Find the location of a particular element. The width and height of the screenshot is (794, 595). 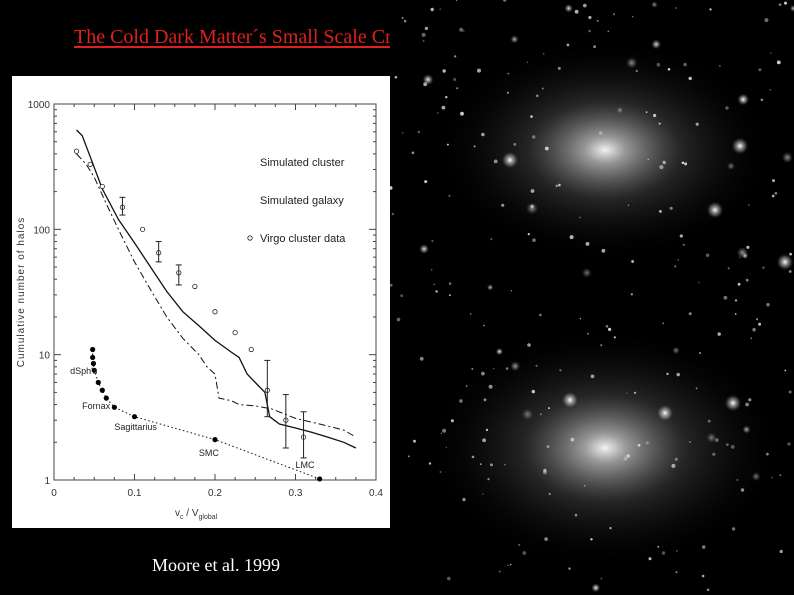

x-tick-label: 0 is located at coordinates (54, 493).